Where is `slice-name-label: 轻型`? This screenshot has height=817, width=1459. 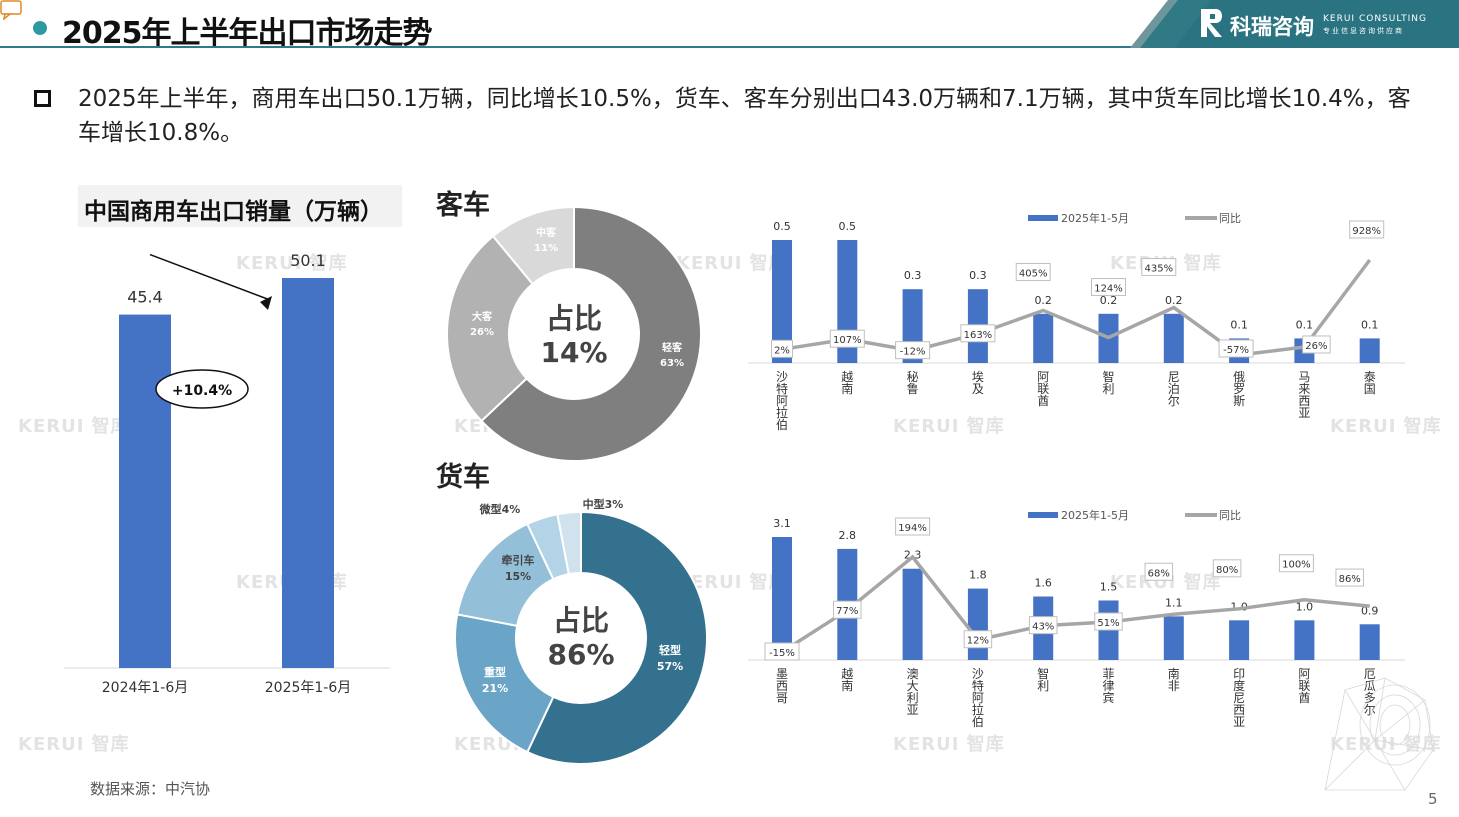 slice-name-label: 轻型 is located at coordinates (670, 650).